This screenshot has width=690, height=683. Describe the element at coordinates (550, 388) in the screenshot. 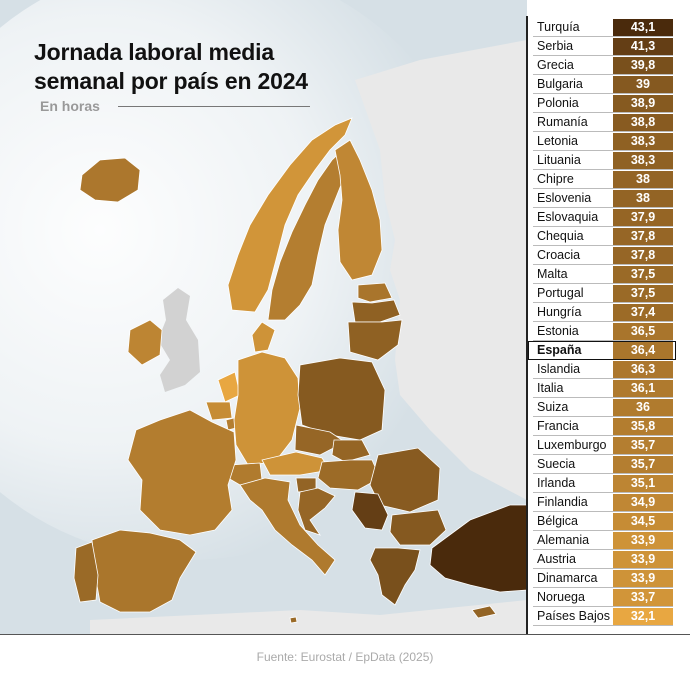

I see `country-label: Italia` at that location.